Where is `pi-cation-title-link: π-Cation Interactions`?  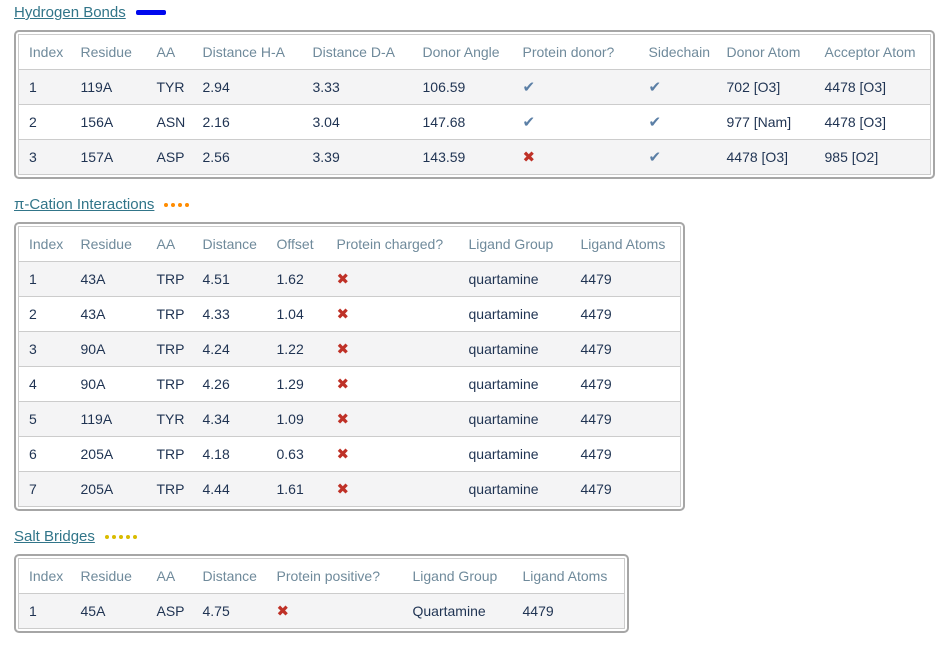
pi-cation-title-link: π-Cation Interactions is located at coordinates (84, 204).